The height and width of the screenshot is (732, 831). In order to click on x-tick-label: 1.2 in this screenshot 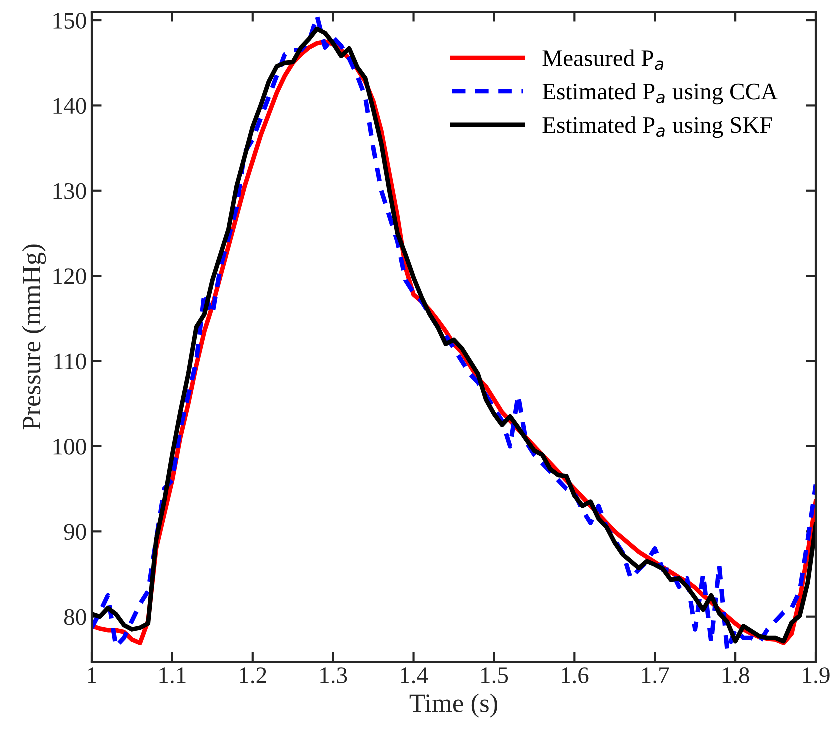, I will do `click(253, 676)`.